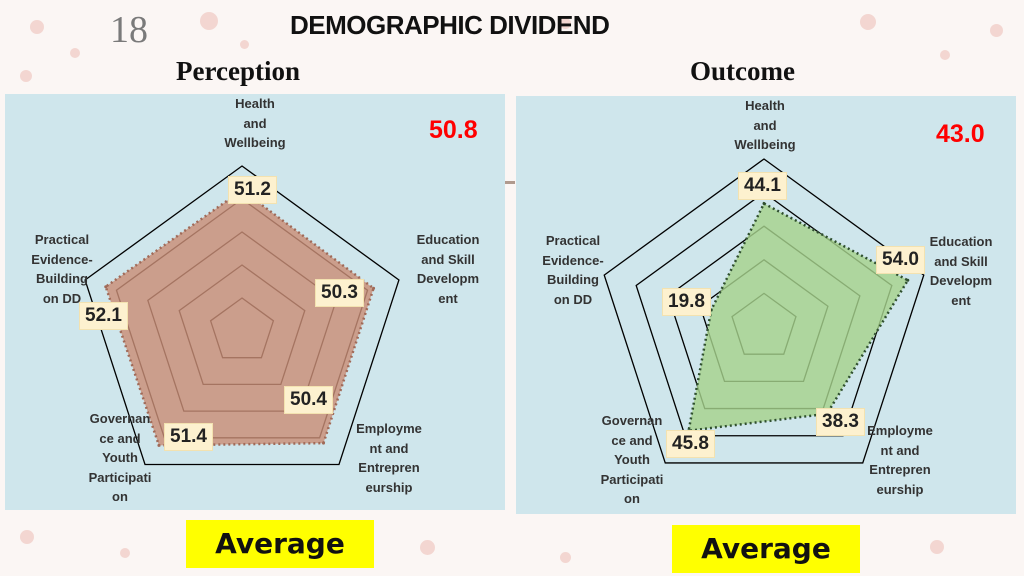 Image resolution: width=1024 pixels, height=576 pixels. I want to click on perception-heading: Perception, so click(238, 71).